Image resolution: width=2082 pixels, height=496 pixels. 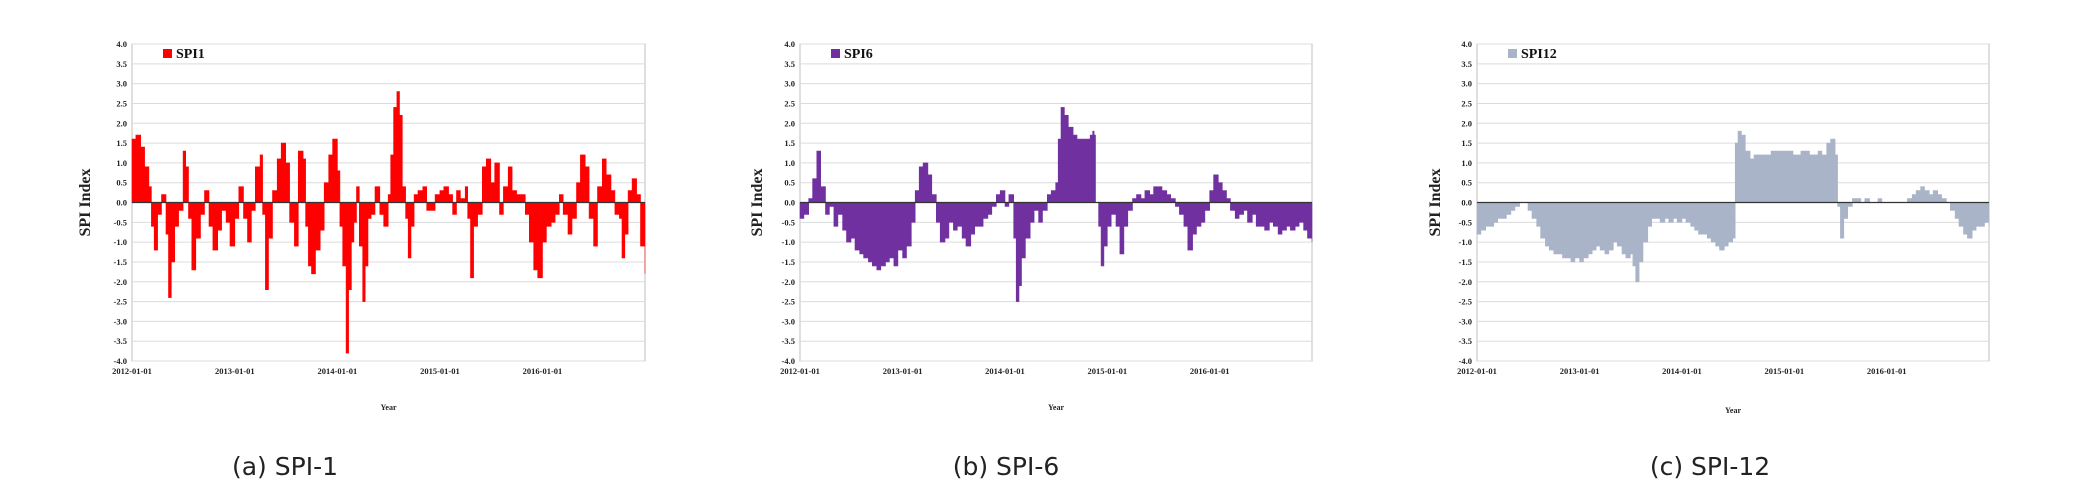 I want to click on caption-spi12: (c) SPI-12, so click(x=1710, y=466).